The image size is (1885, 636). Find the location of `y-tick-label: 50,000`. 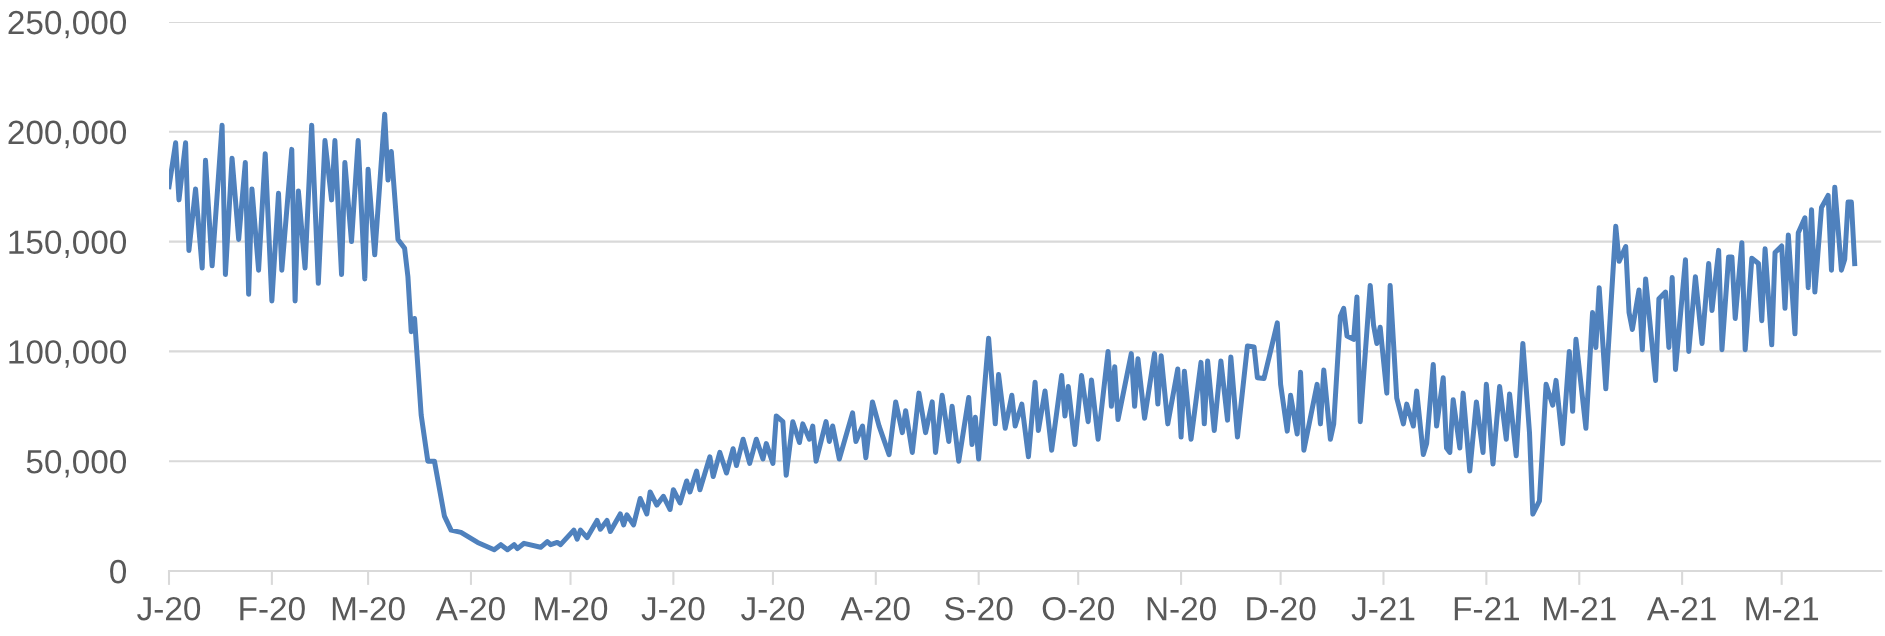

y-tick-label: 50,000 is located at coordinates (76, 464).